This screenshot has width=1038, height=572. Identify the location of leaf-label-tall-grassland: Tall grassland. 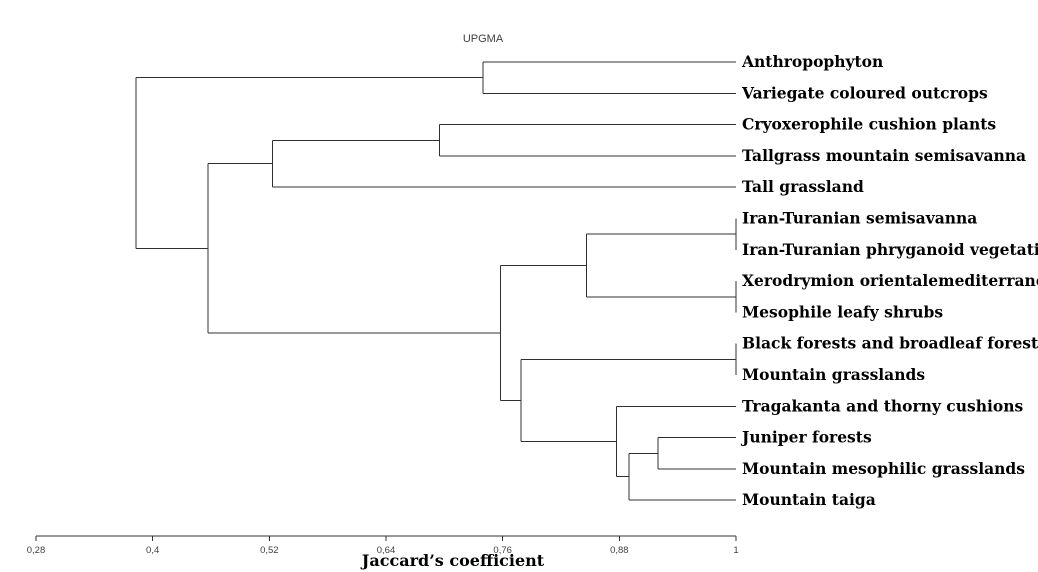
(803, 186).